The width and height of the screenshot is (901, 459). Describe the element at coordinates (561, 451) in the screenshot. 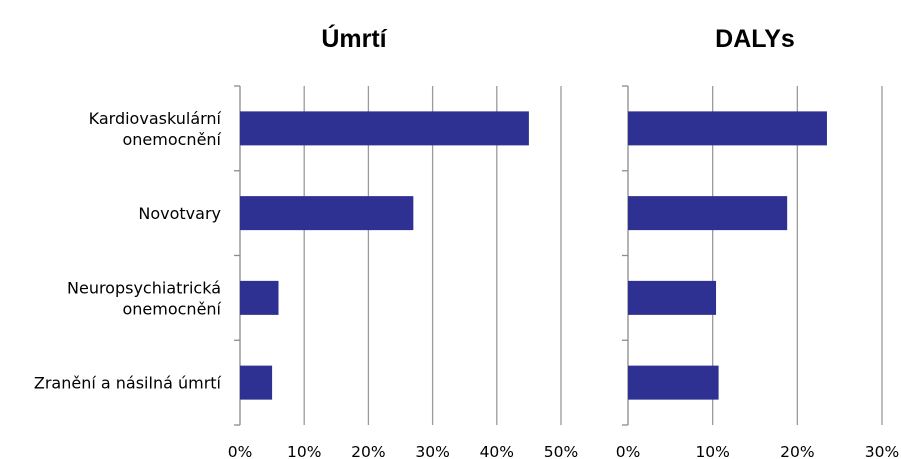

I see `x-tick-label: 50%` at that location.